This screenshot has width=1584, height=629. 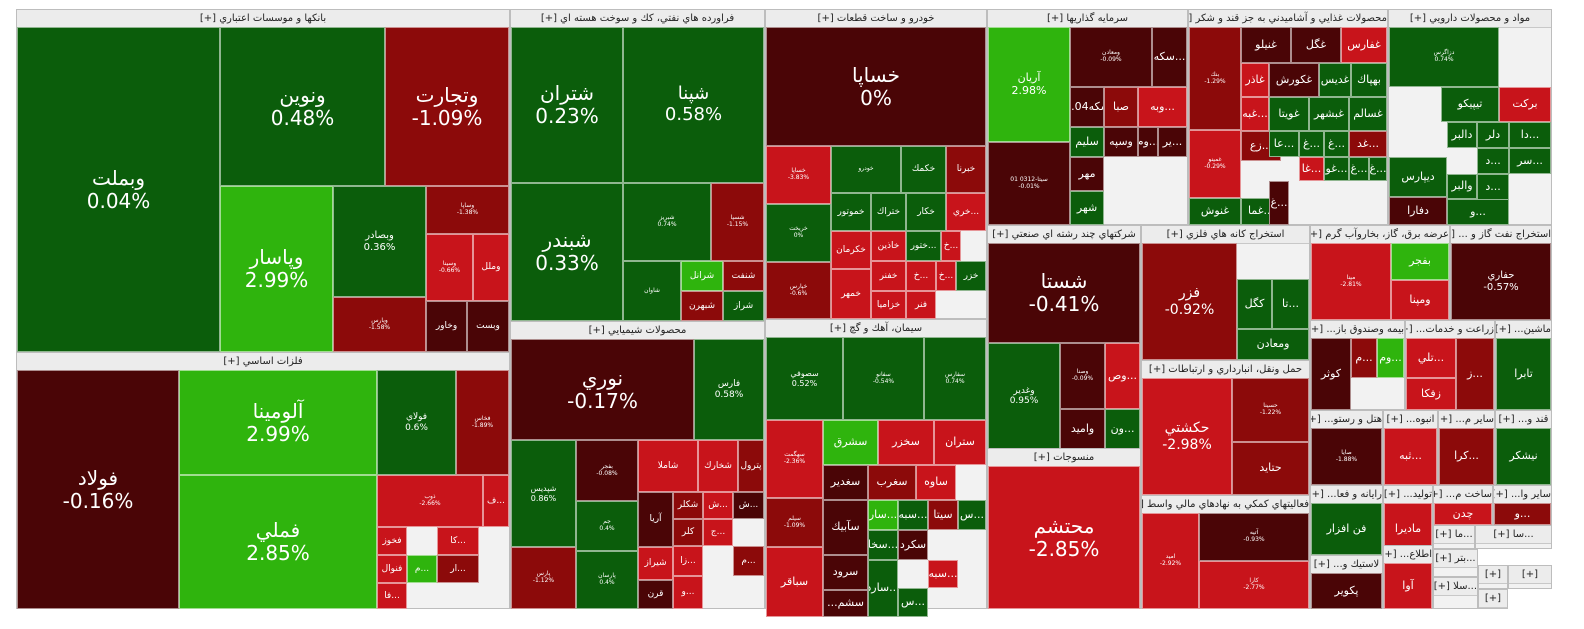 What do you see at coordinates (966, 169) in the screenshot?
I see `treemap-tile: خبرنا` at bounding box center [966, 169].